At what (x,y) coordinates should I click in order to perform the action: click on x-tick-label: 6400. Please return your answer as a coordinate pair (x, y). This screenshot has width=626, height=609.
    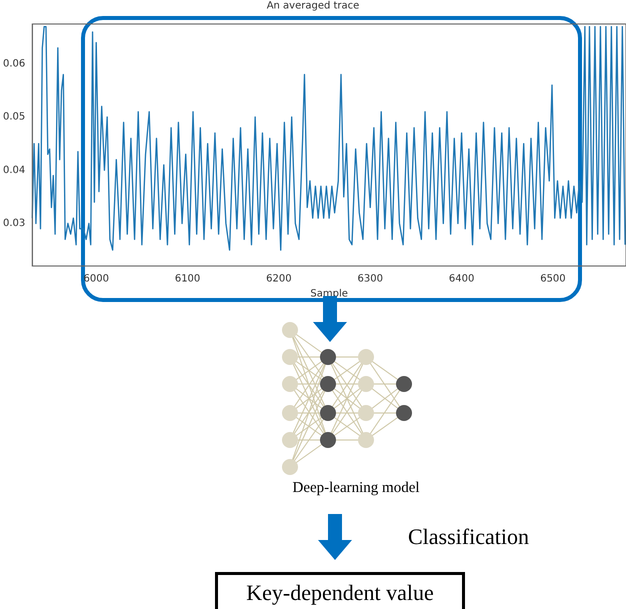
    Looking at the image, I should click on (461, 279).